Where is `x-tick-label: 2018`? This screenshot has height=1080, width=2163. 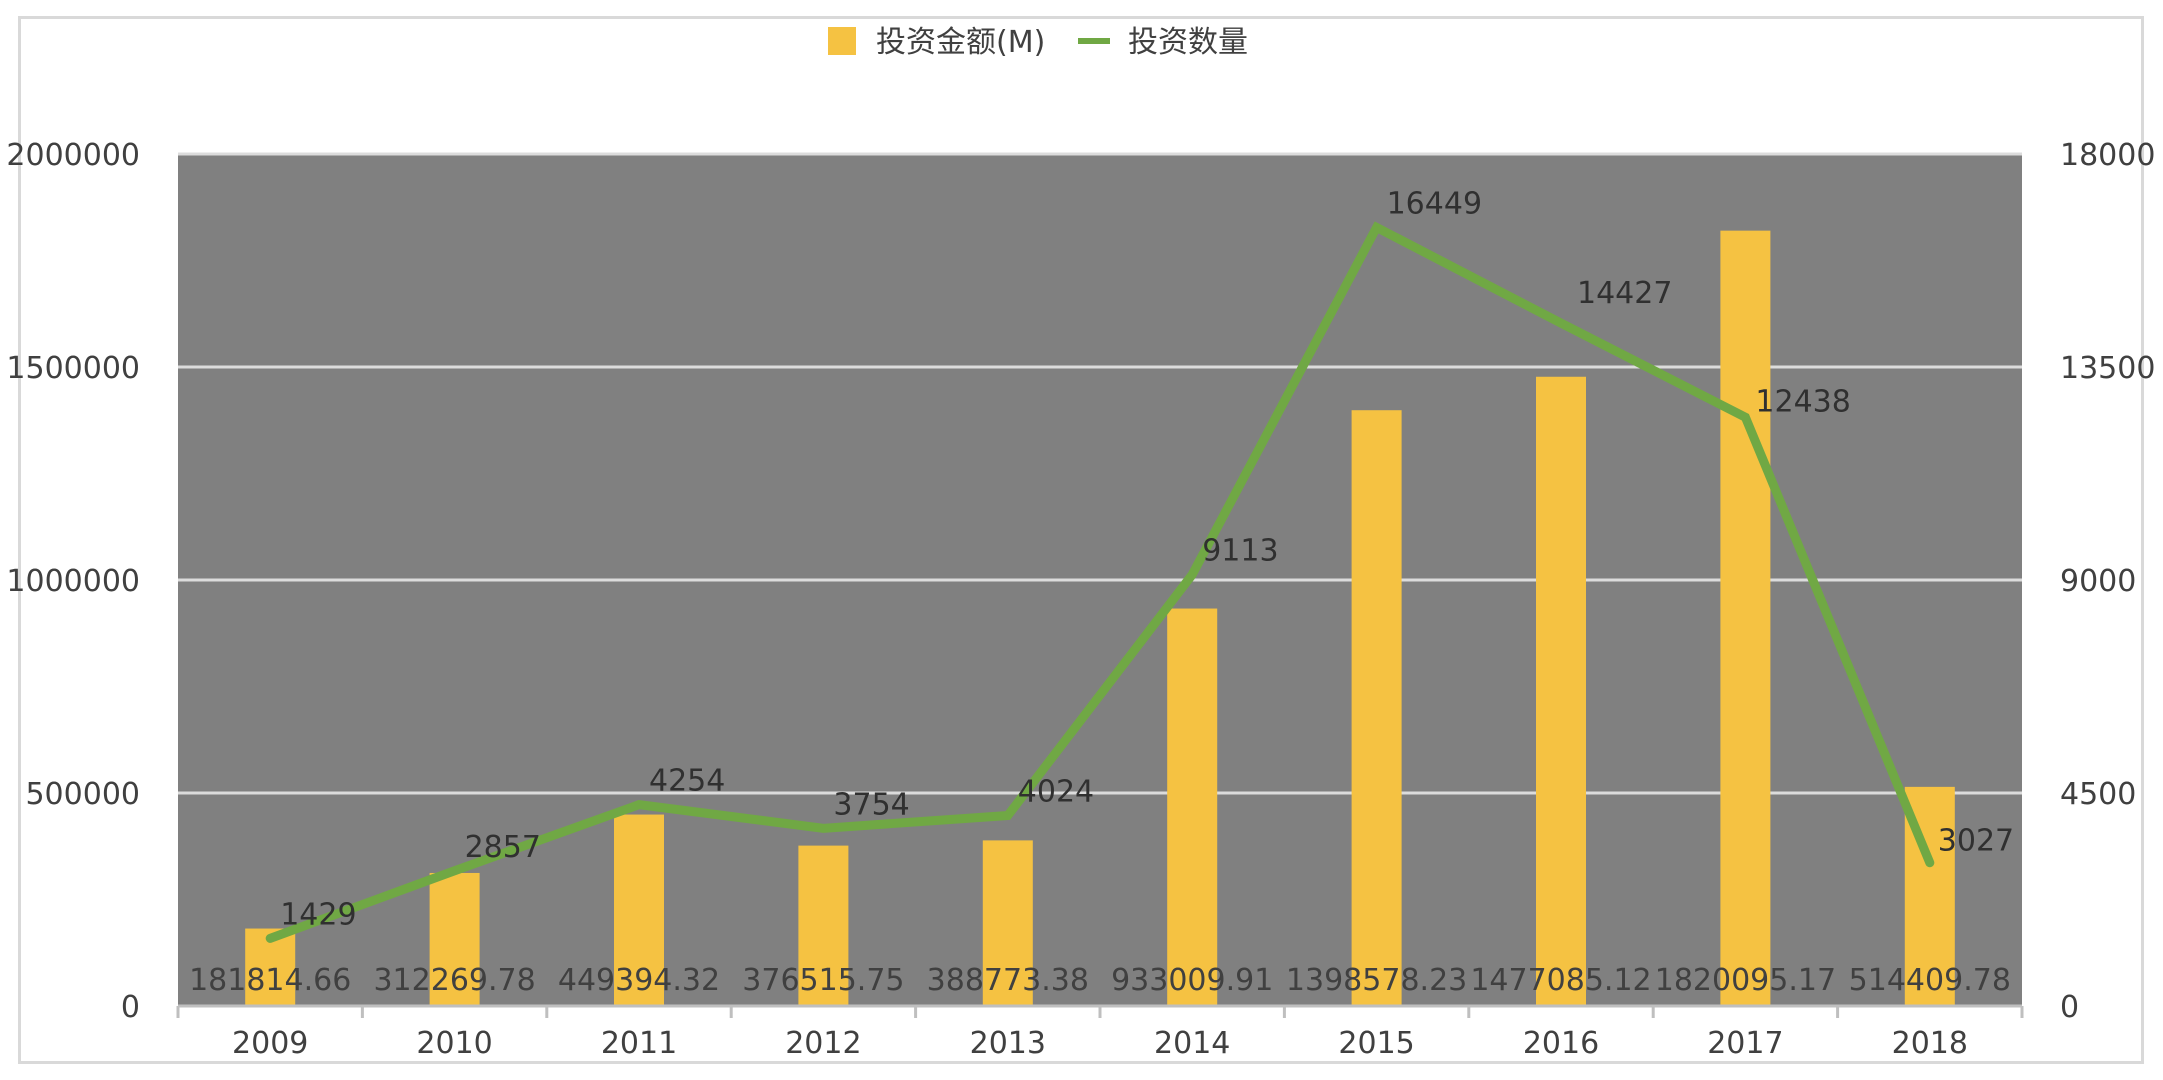 x-tick-label: 2018 is located at coordinates (1930, 1043).